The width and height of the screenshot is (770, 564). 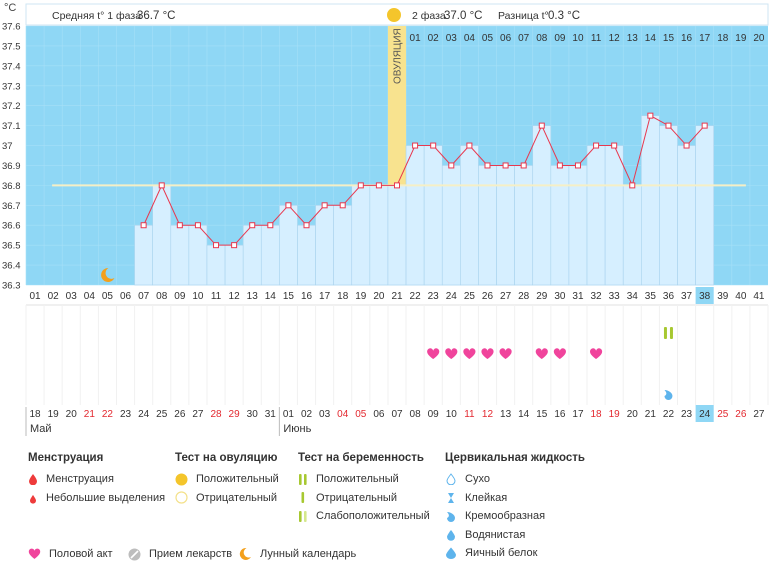 I want to click on luteal-day-label: 20, so click(x=759, y=38).